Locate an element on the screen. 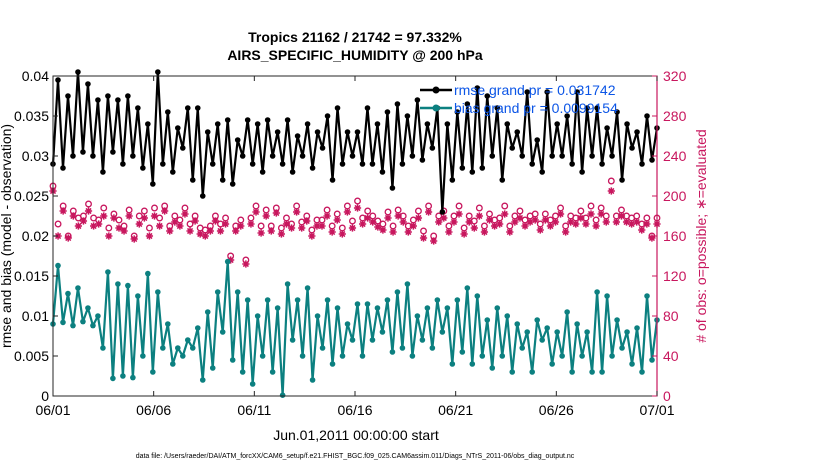 The image size is (830, 470). y-left-tick-label: 0.015 is located at coordinates (31, 276).